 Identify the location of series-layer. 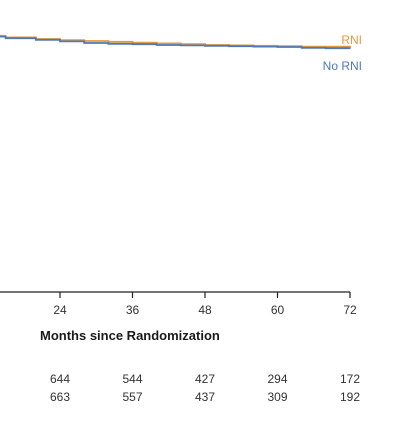
(175, 42).